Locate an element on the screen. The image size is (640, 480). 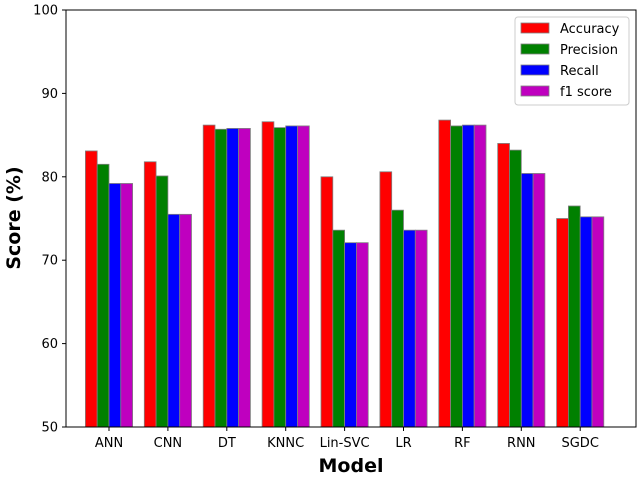
legend: Accuracy Precision Recall f1 score is located at coordinates (572, 61).